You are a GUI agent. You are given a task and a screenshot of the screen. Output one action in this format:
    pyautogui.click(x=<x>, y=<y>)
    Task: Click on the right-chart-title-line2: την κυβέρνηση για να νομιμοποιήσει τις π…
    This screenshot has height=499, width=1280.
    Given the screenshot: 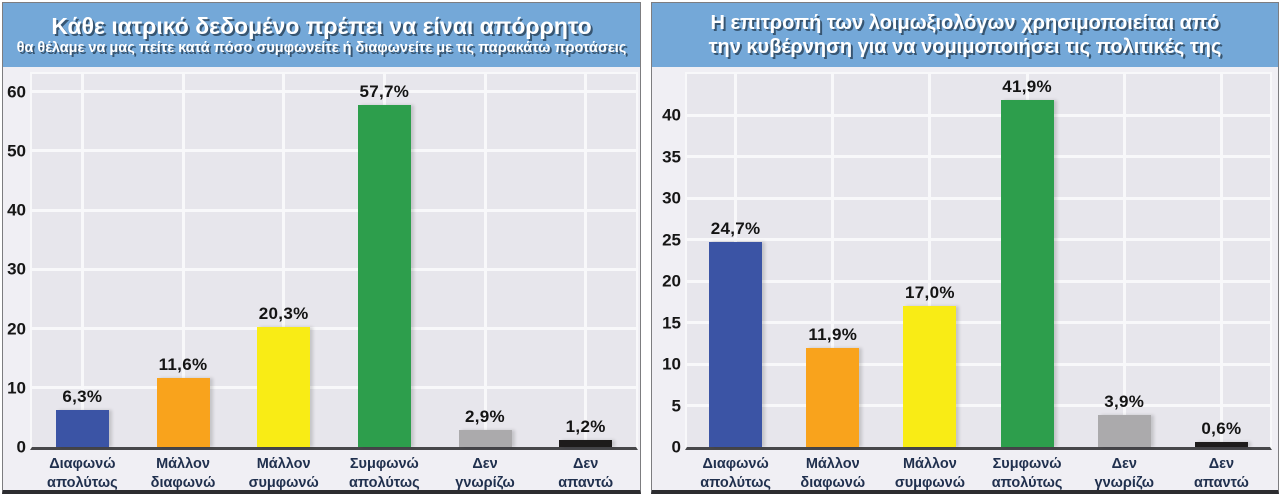 What is the action you would take?
    pyautogui.click(x=965, y=46)
    